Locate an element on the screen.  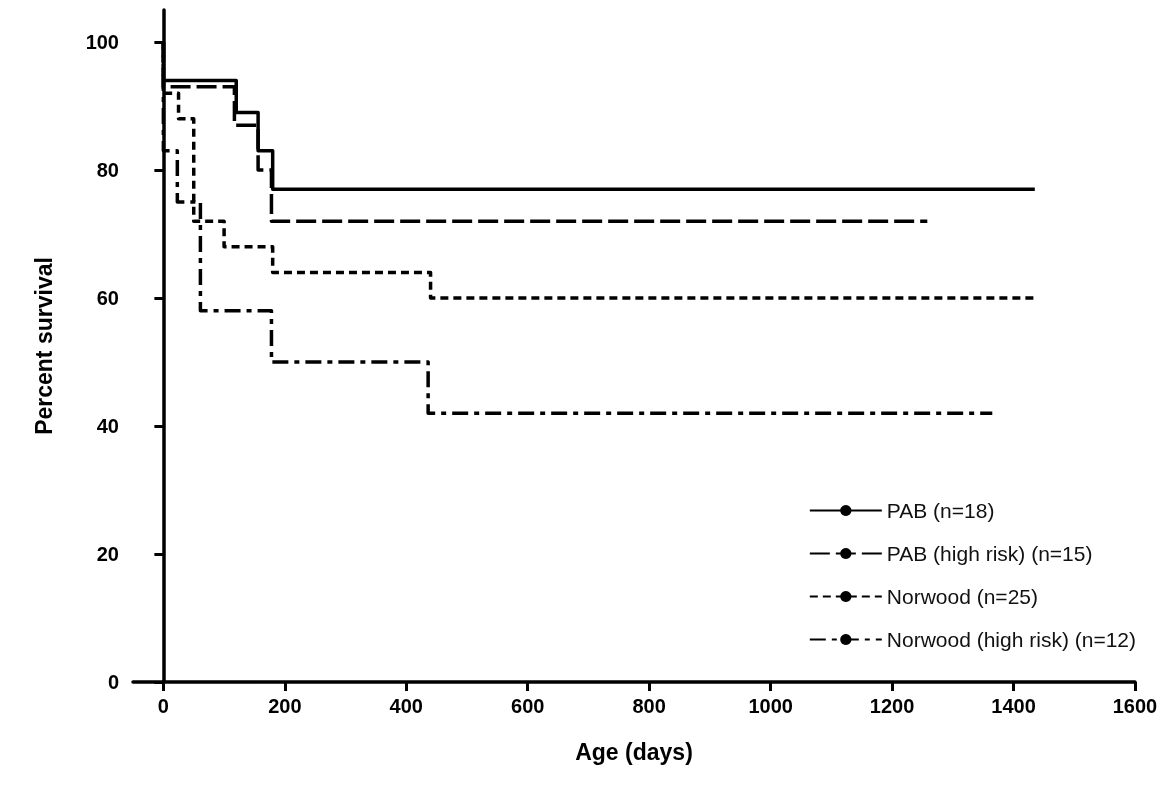
x-axis-title: Age (days) is located at coordinates (634, 751).